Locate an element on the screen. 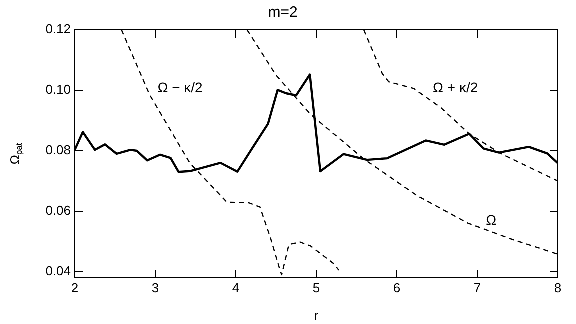 Image resolution: width=576 pixels, height=324 pixels. y-tick-label: 0.04 is located at coordinates (58, 271).